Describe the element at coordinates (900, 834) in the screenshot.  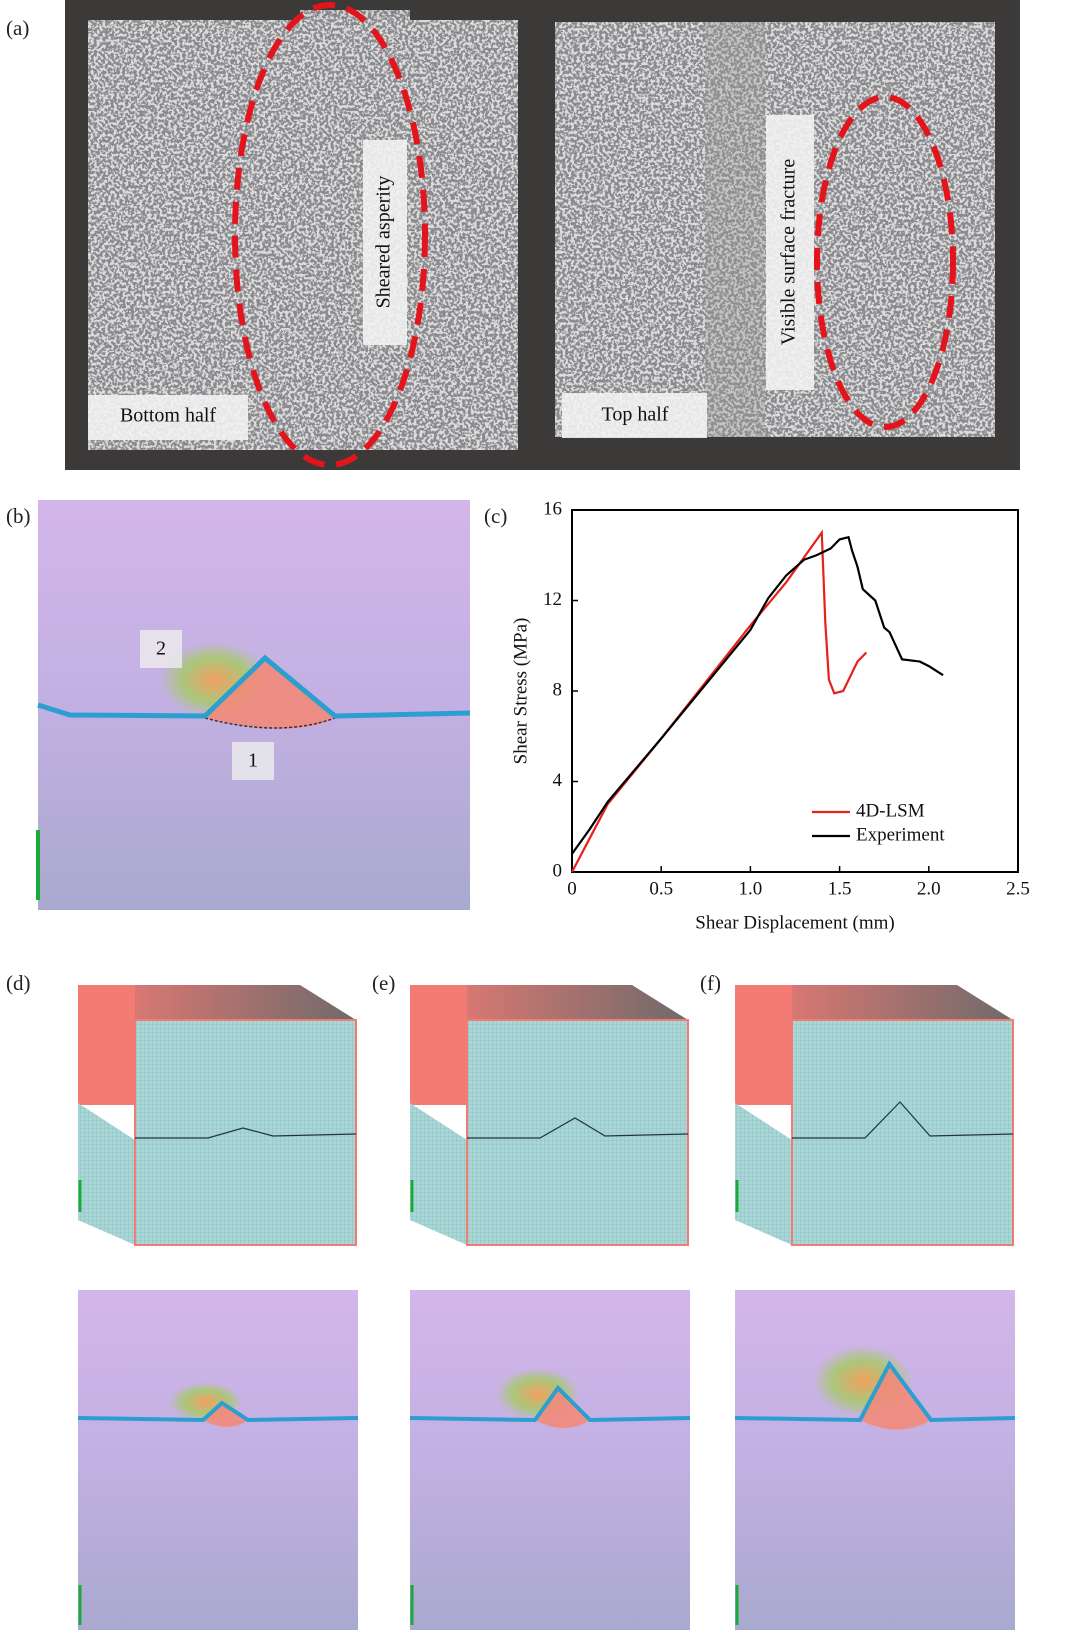
I see `legend-label: Experiment` at that location.